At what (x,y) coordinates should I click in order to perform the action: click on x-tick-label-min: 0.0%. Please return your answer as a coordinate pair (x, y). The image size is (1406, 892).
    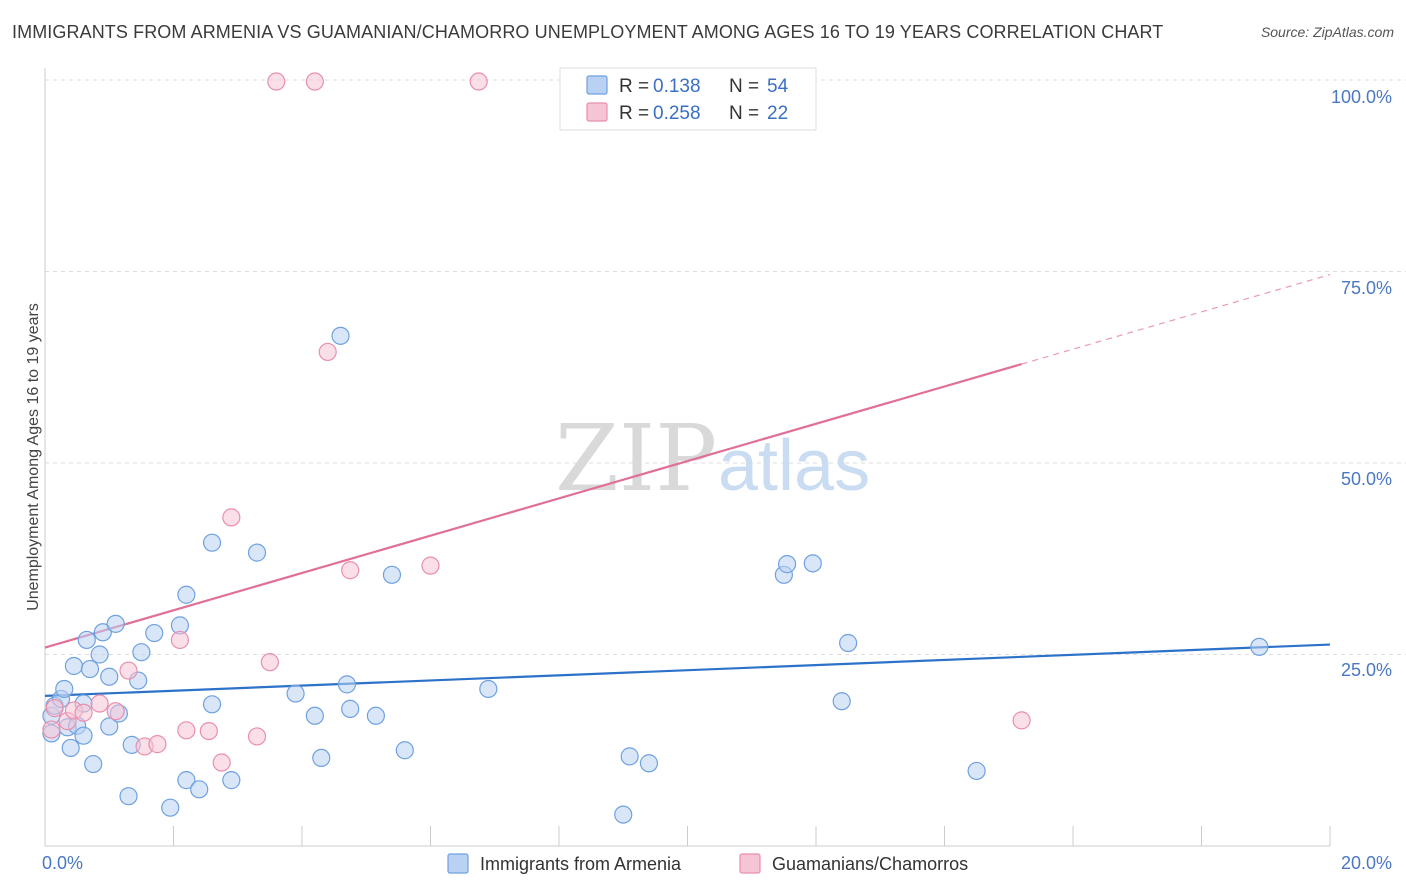
    Looking at the image, I should click on (62, 863).